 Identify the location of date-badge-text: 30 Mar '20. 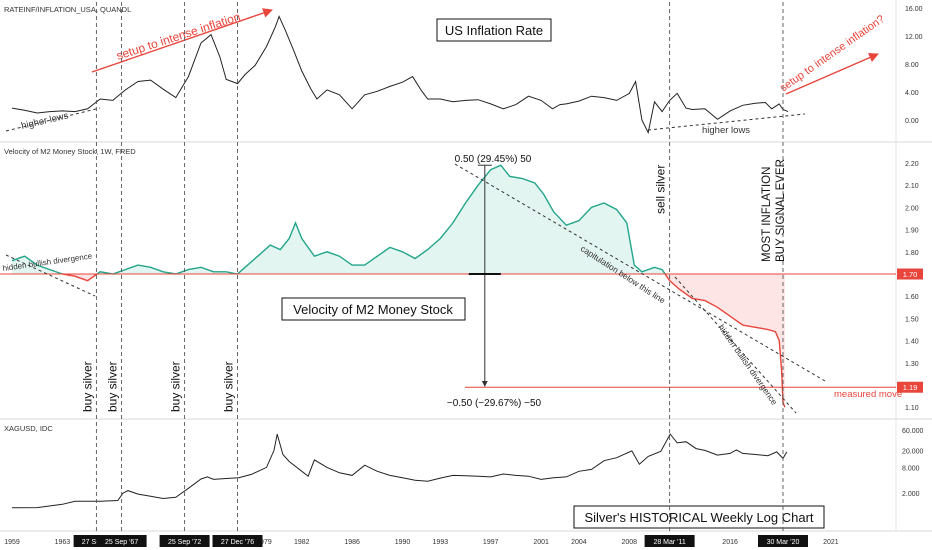
(783, 542).